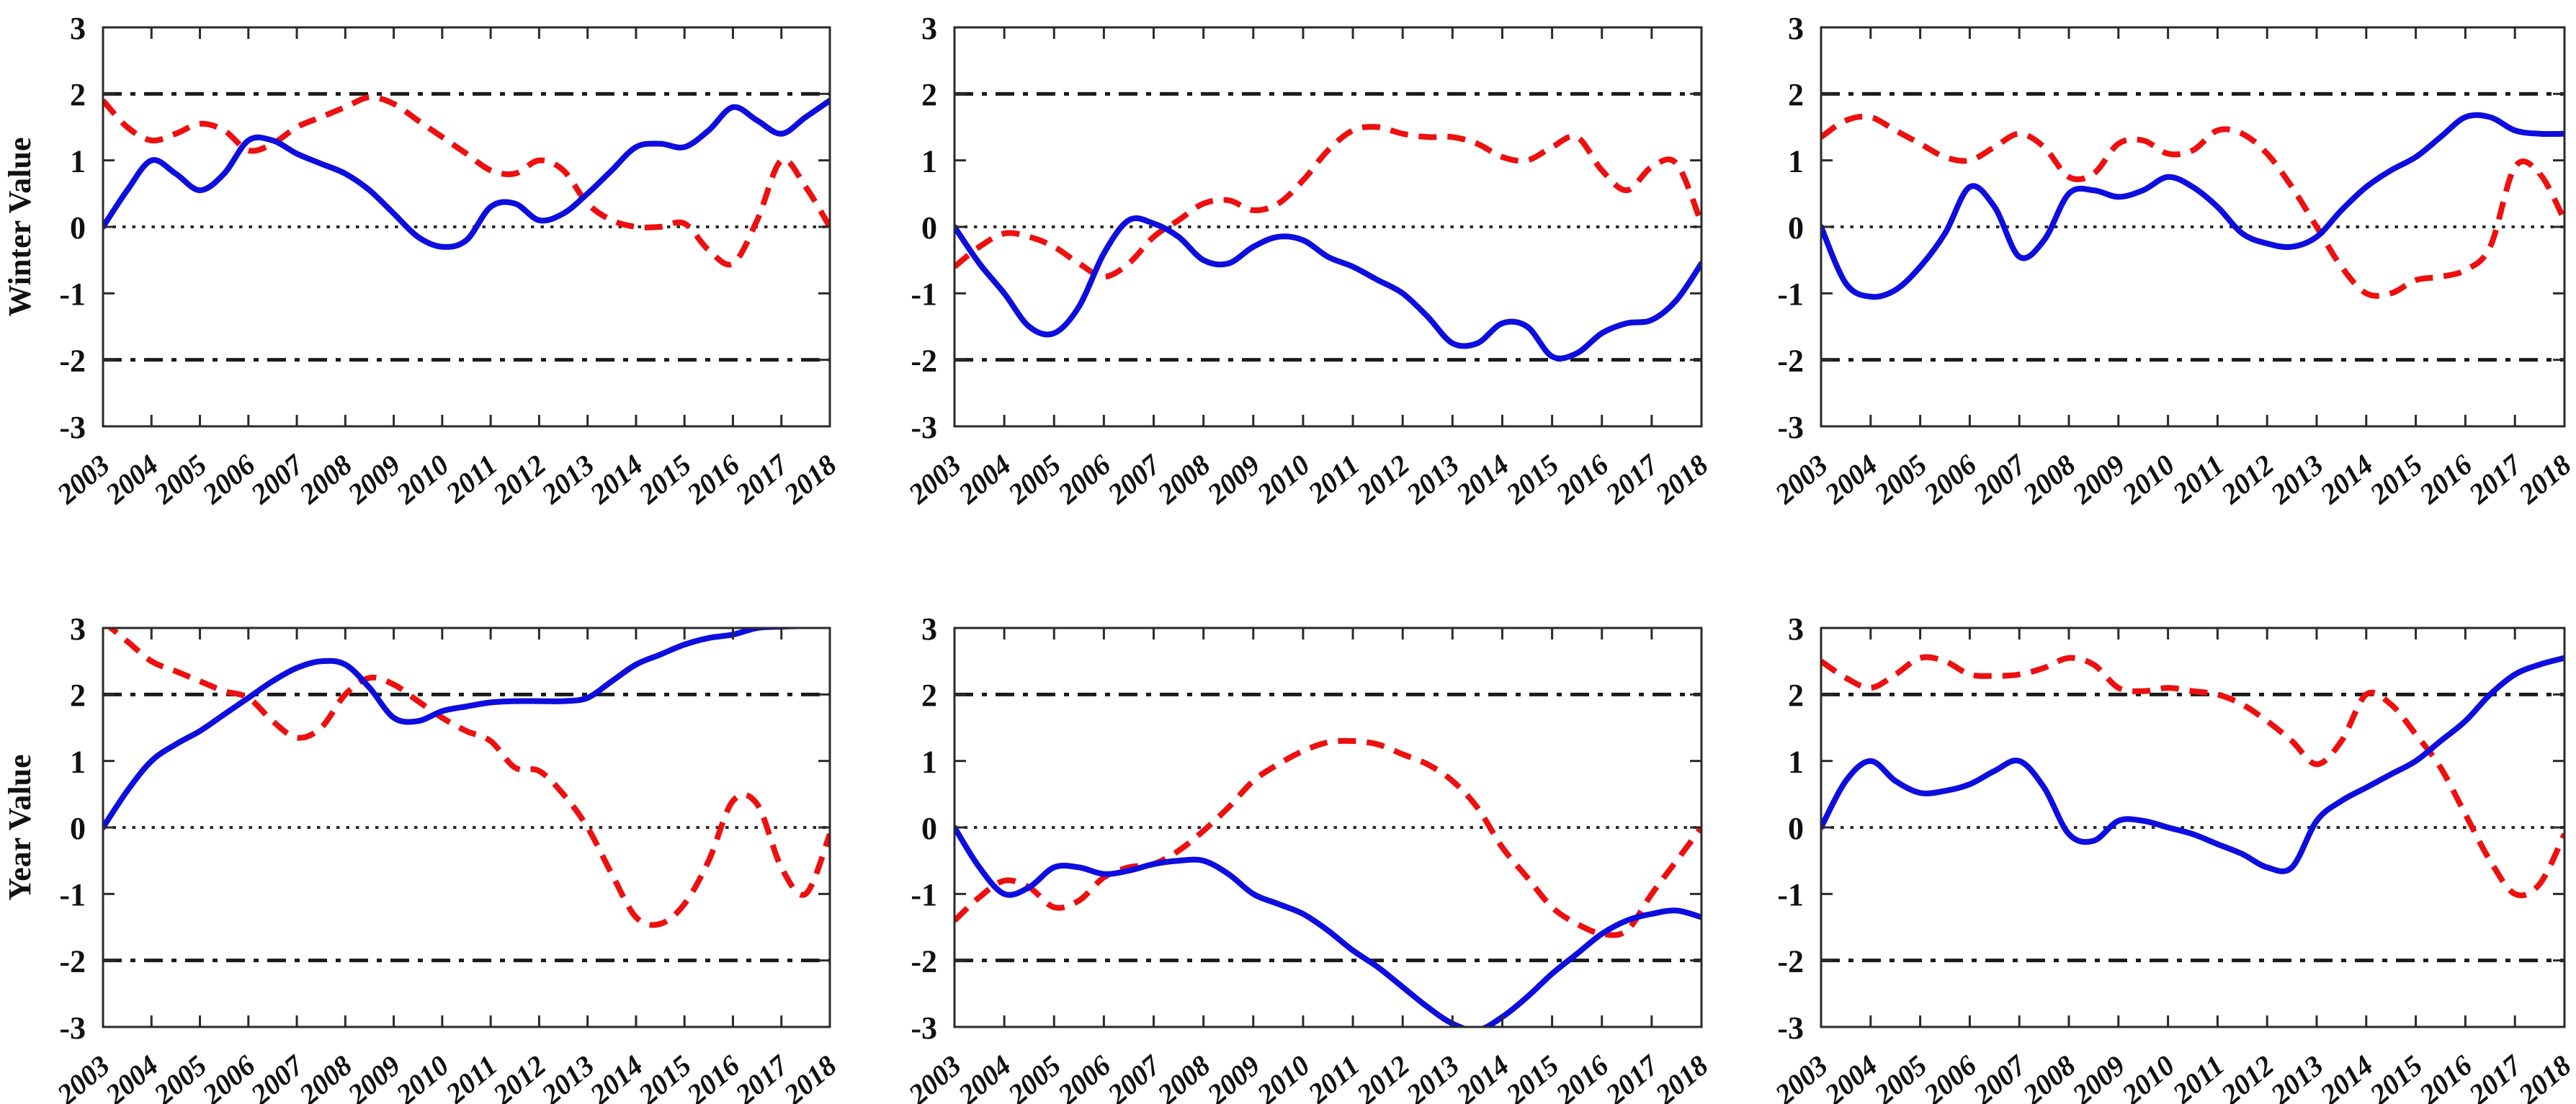 This screenshot has height=1104, width=2576. I want to click on x-tick-label: 2007, so click(1134, 479).